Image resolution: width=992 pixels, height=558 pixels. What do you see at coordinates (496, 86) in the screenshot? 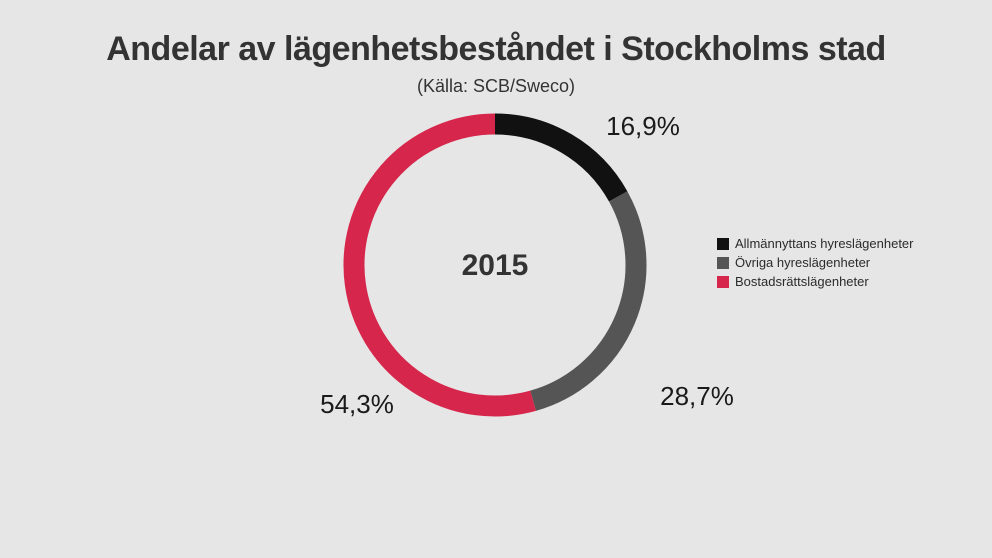
I see `chart-subtitle: (Källa: SCB/Sweco)` at bounding box center [496, 86].